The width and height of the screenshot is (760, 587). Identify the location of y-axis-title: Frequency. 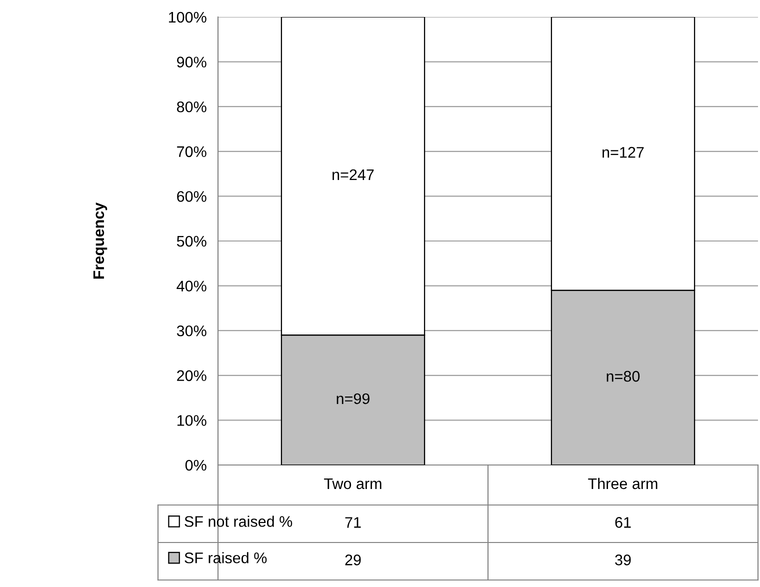
(100, 240).